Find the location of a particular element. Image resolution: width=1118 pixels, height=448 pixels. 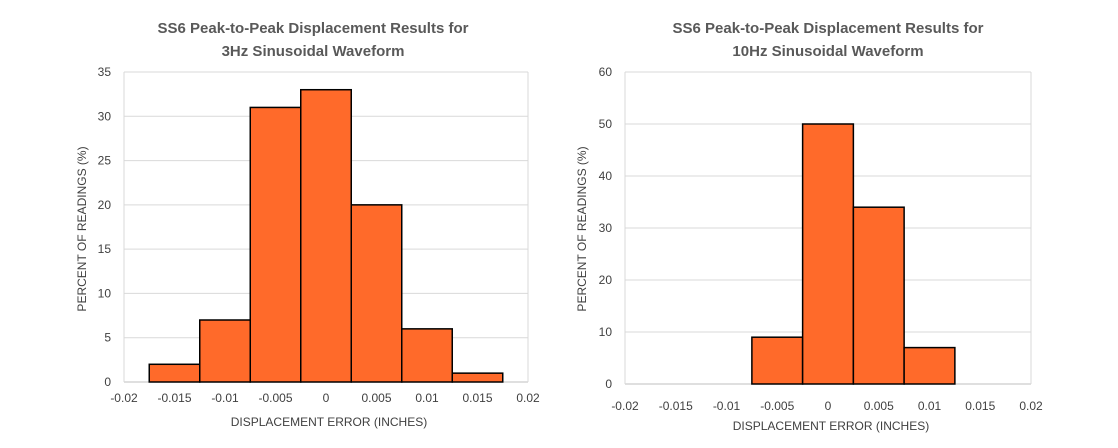

y-tick-label: 15 is located at coordinates (105, 249).